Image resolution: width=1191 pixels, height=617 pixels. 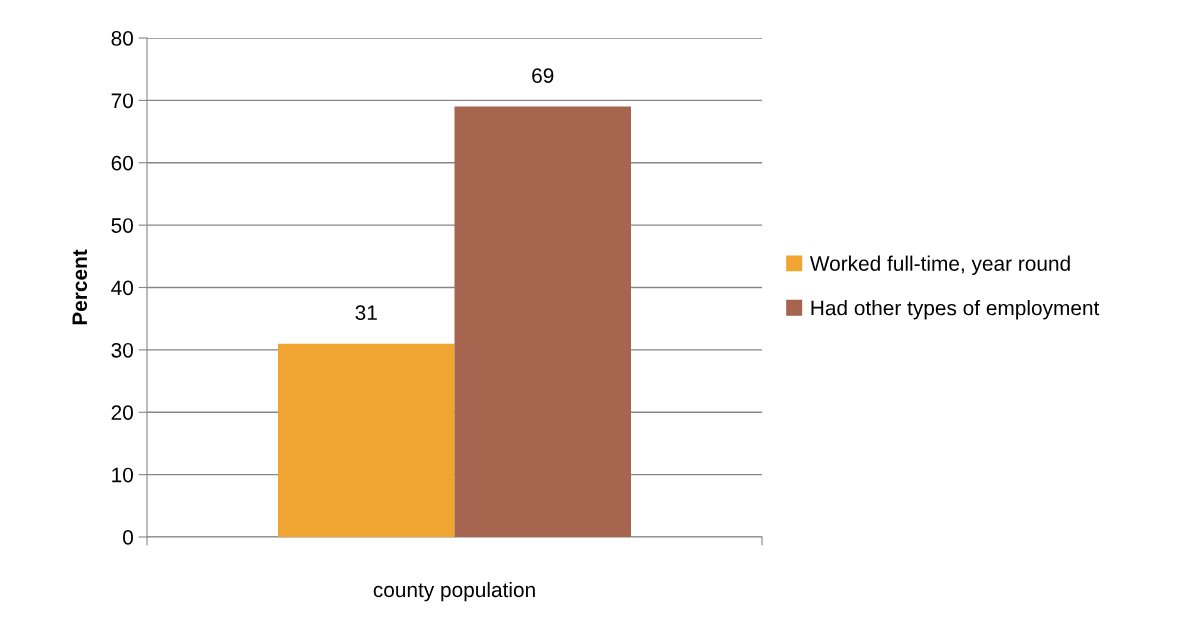 I want to click on x-tick-label: county population, so click(x=454, y=591).